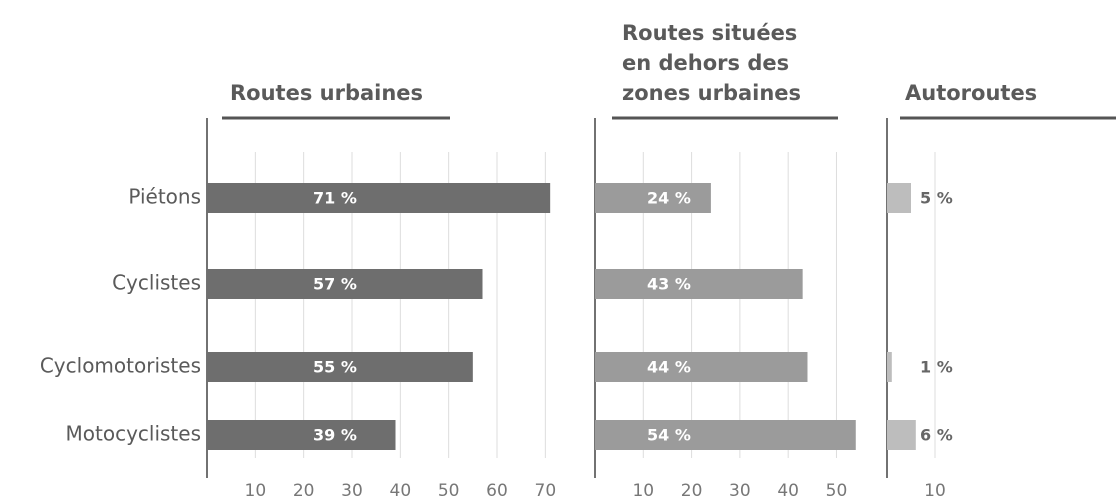 Image resolution: width=1116 pixels, height=500 pixels. Describe the element at coordinates (497, 490) in the screenshot. I see `x-tick-label: 60` at that location.